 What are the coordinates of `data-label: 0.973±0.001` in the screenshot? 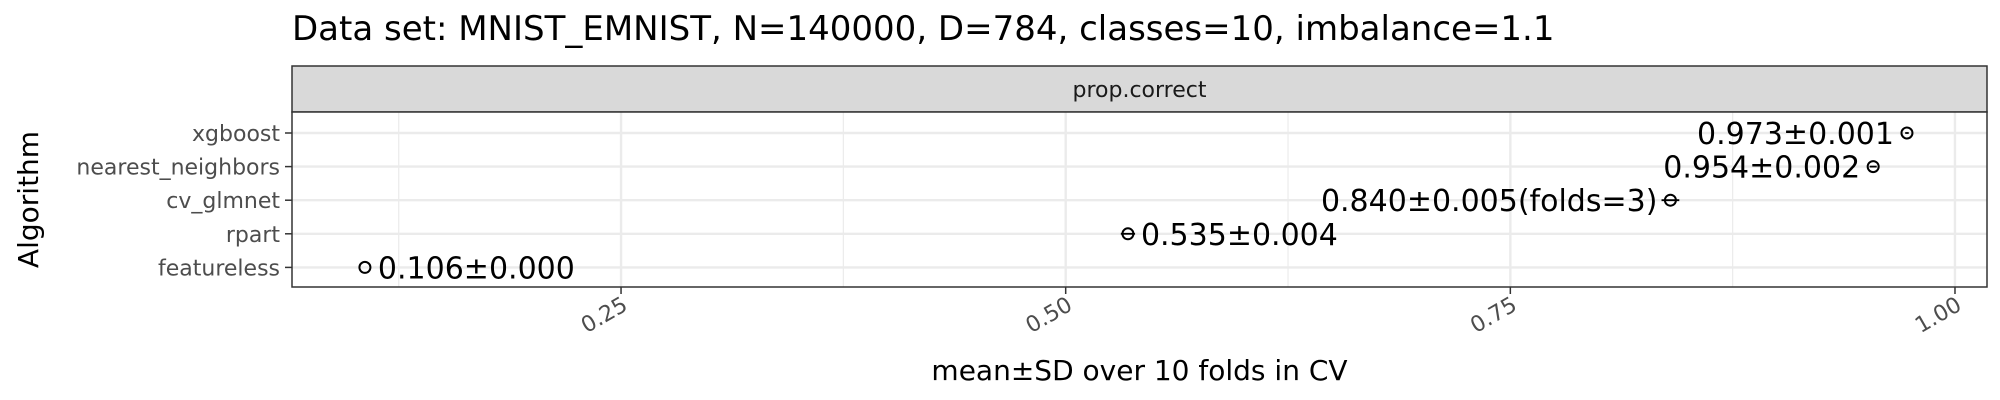 It's located at (1795, 134).